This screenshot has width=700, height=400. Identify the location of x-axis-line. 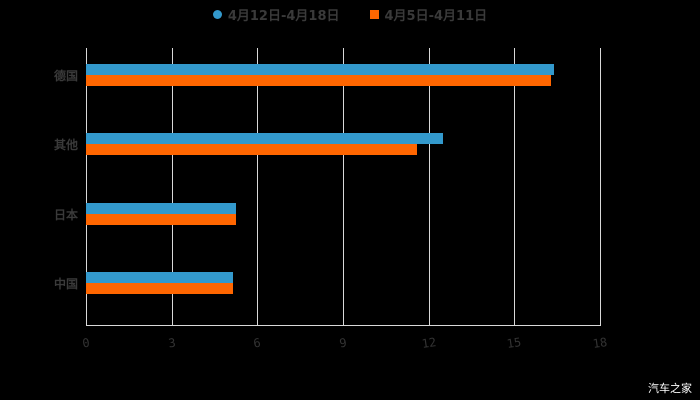
(343, 325).